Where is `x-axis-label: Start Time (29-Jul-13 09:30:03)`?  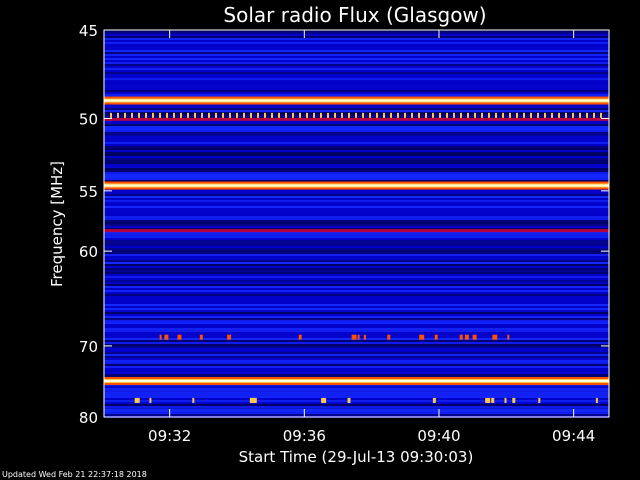 x-axis-label: Start Time (29-Jul-13 09:30:03) is located at coordinates (356, 457).